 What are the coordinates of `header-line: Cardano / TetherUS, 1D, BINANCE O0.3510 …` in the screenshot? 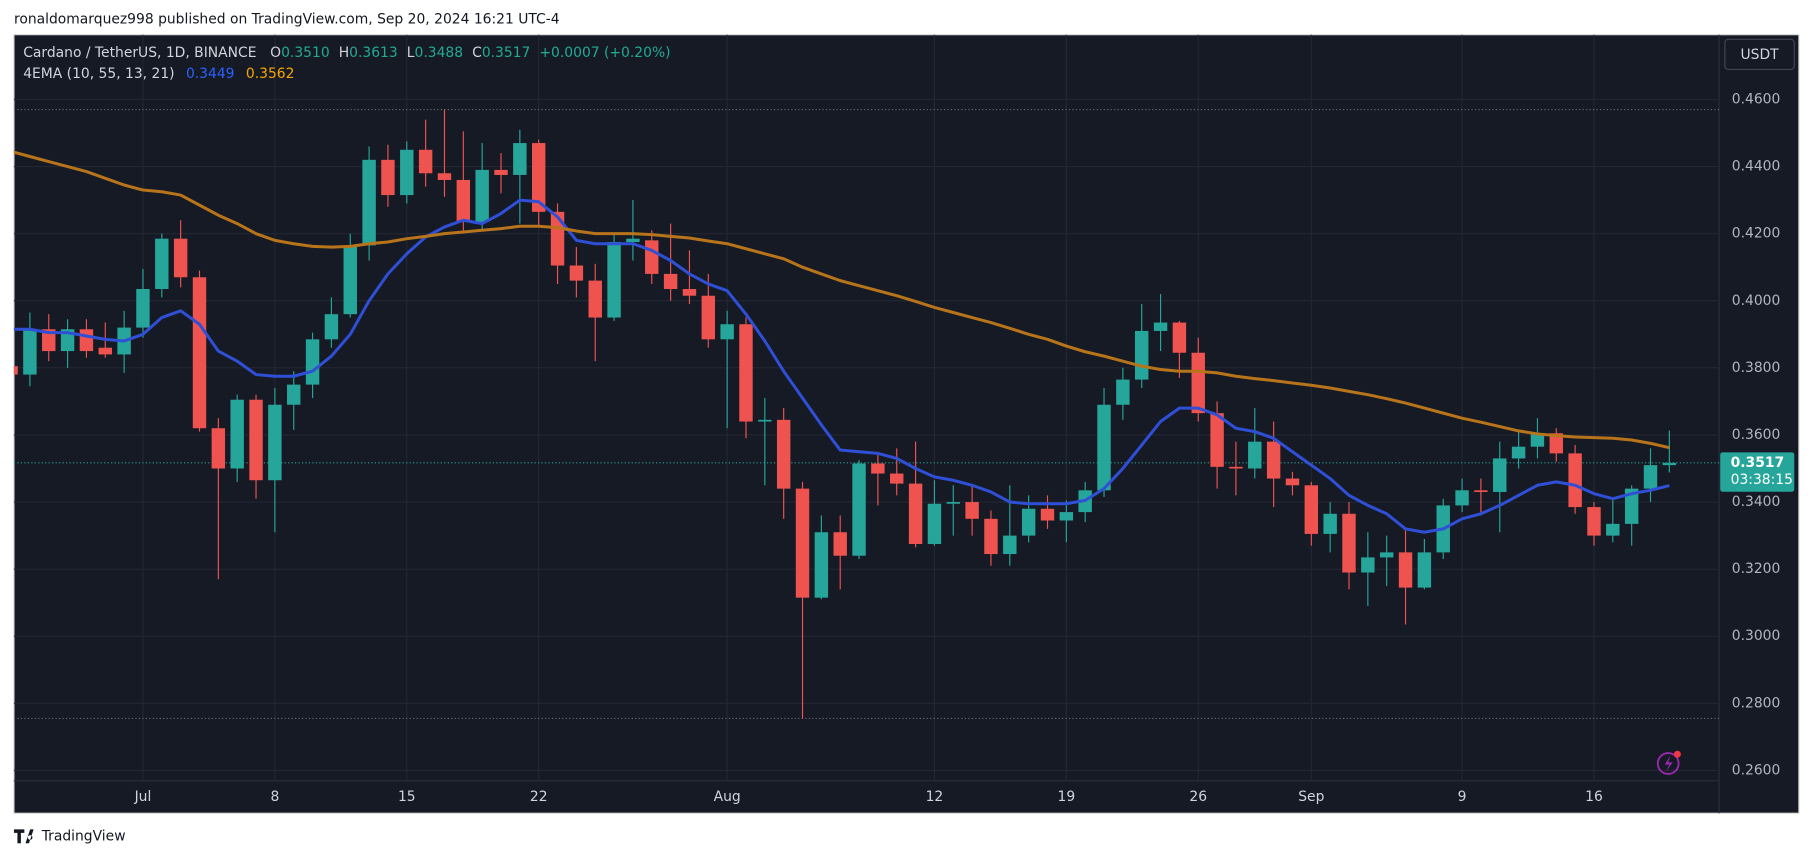 It's located at (346, 53).